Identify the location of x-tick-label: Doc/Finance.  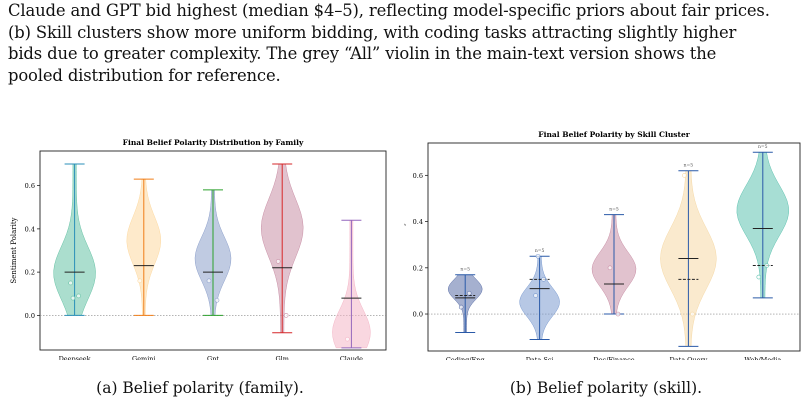
(613, 358).